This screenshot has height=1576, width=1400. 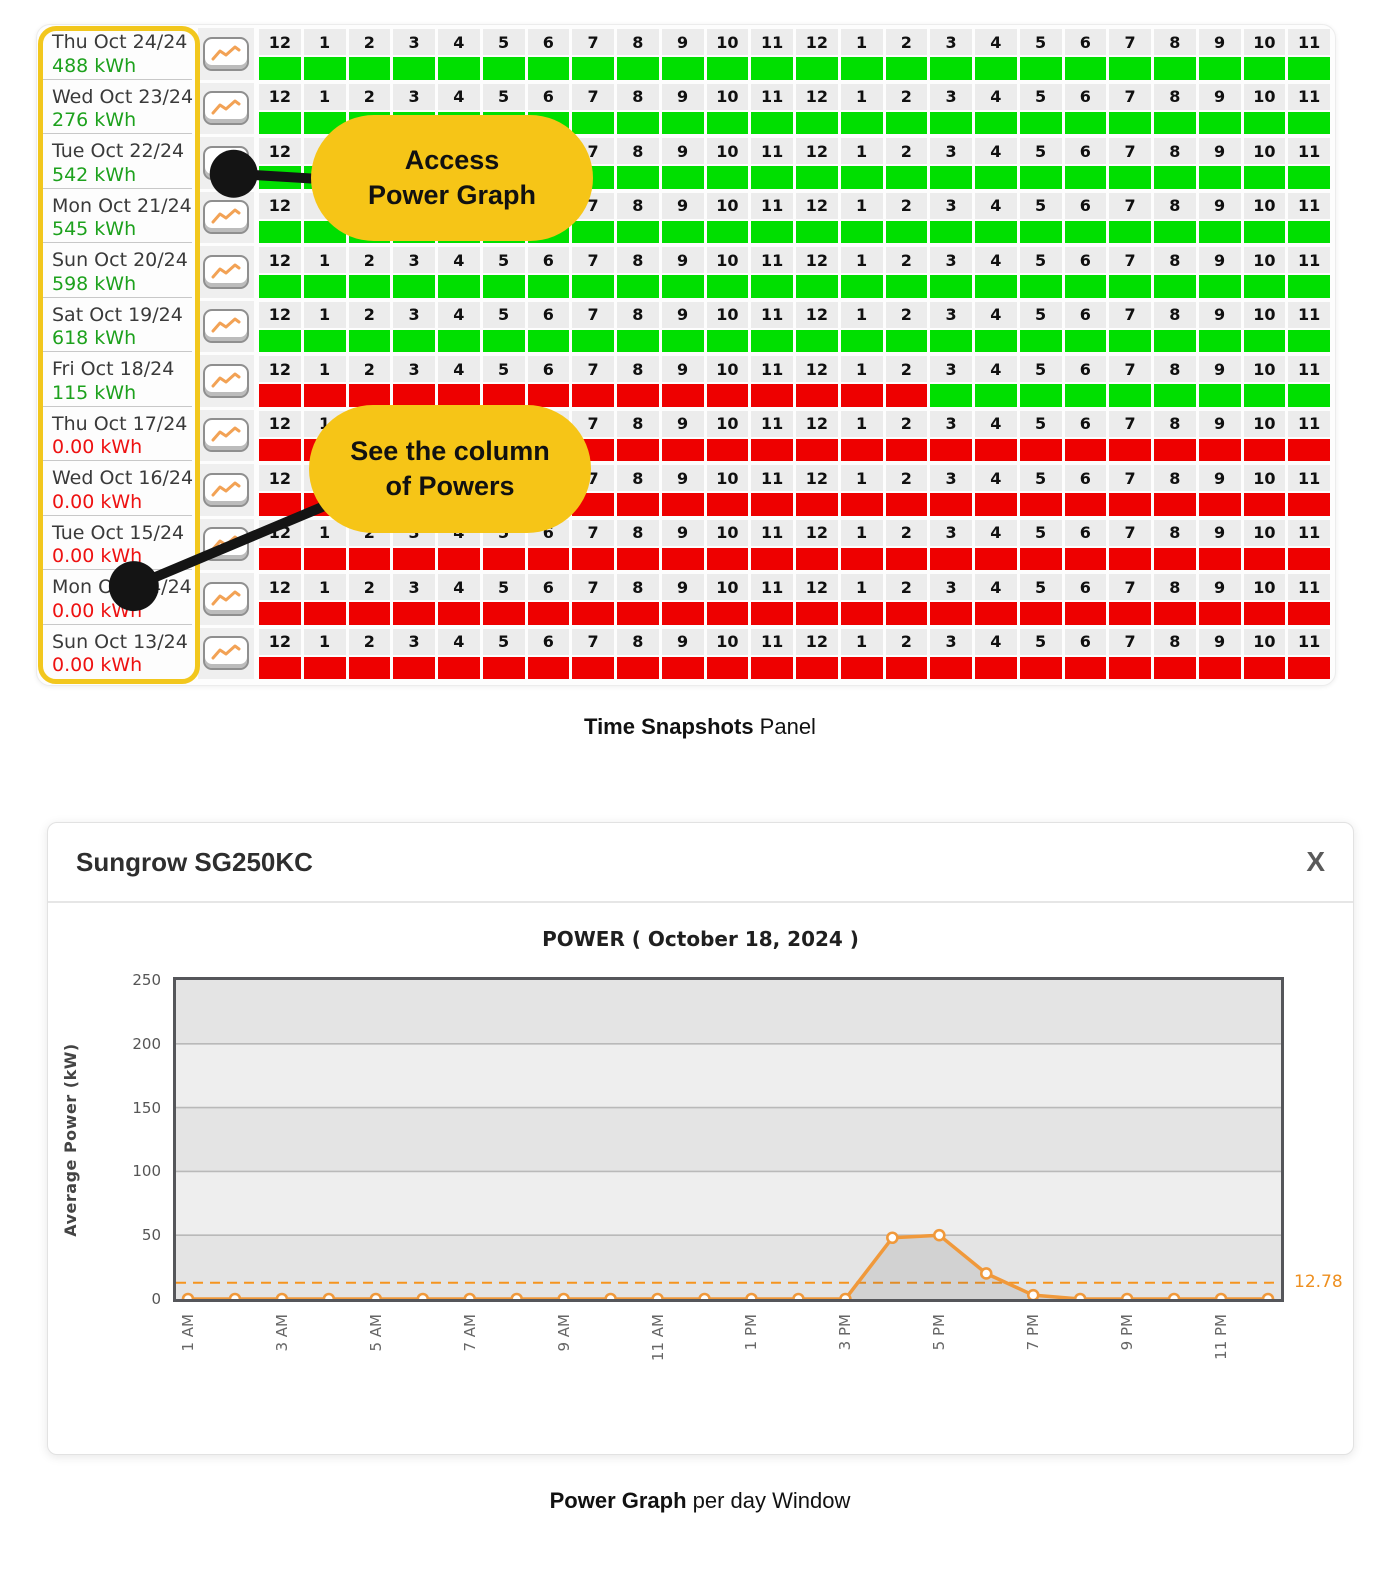 I want to click on hour-header-cell: 8, so click(x=1175, y=314).